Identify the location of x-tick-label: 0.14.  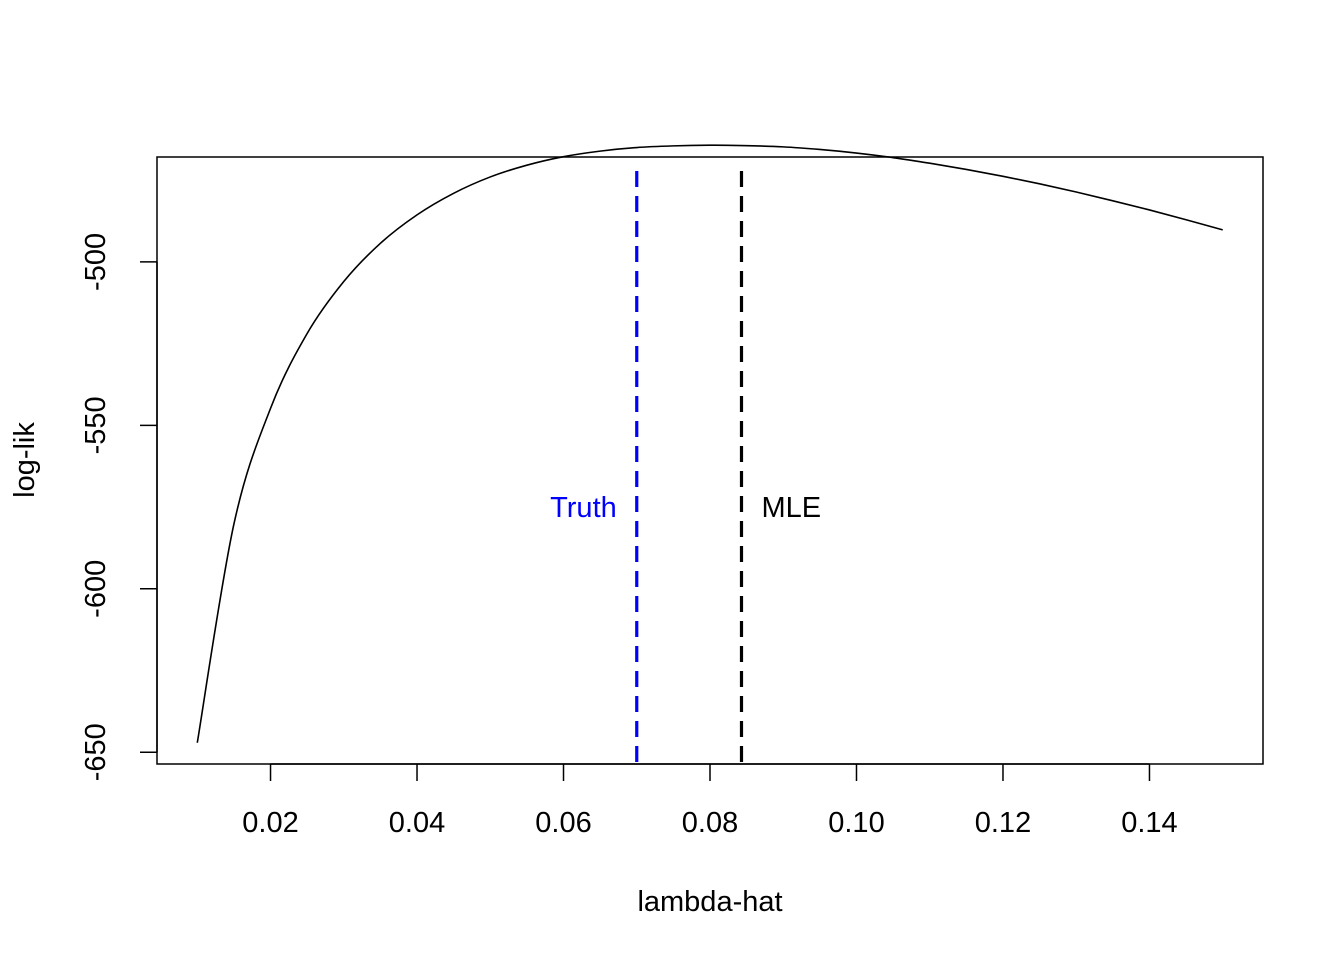
(1149, 823).